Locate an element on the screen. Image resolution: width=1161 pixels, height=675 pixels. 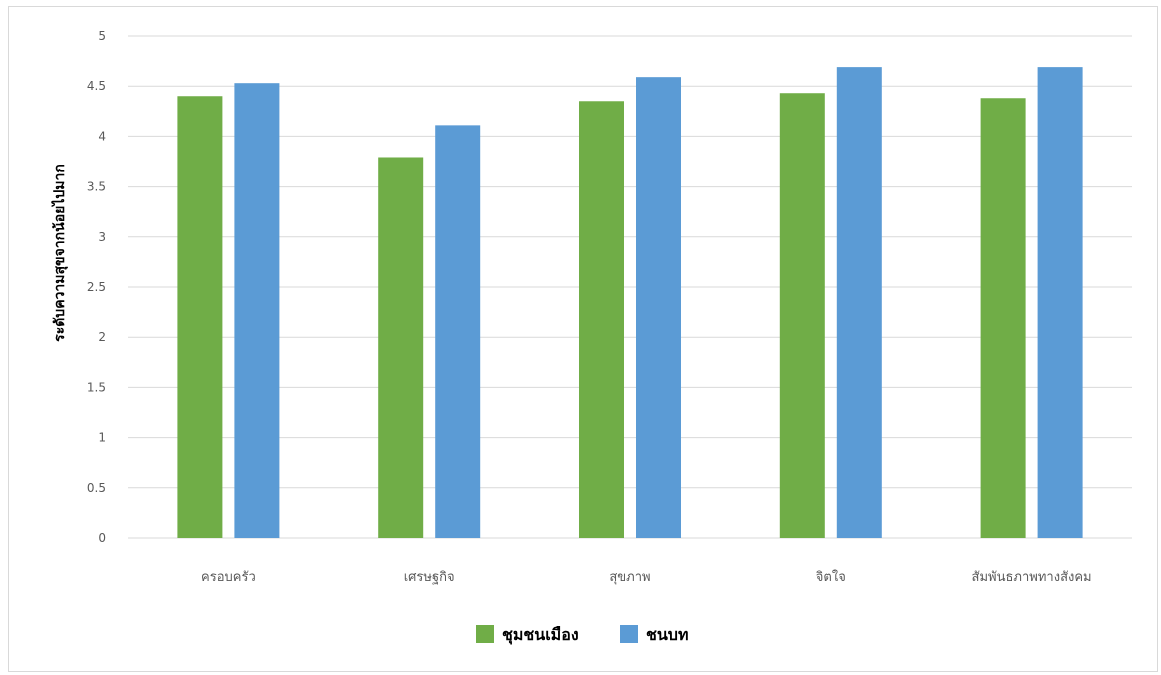
y-tick-label: 1.5 is located at coordinates (96, 387).